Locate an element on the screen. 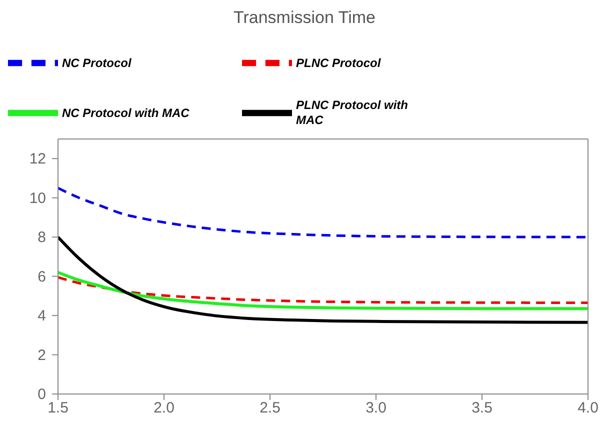 This screenshot has width=609, height=432. x-tick-label: 4.0 is located at coordinates (588, 408).